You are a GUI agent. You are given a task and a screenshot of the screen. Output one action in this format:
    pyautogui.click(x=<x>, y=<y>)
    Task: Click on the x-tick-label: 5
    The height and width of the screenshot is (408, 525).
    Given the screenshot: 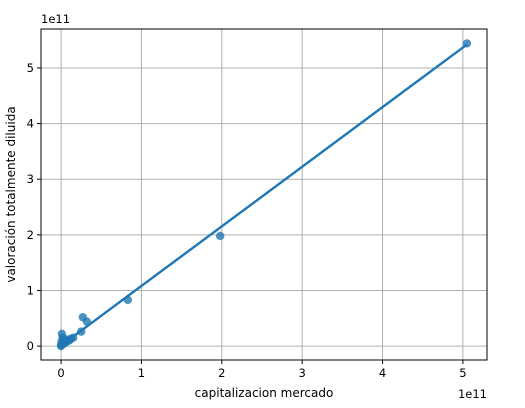 What is the action you would take?
    pyautogui.click(x=462, y=373)
    